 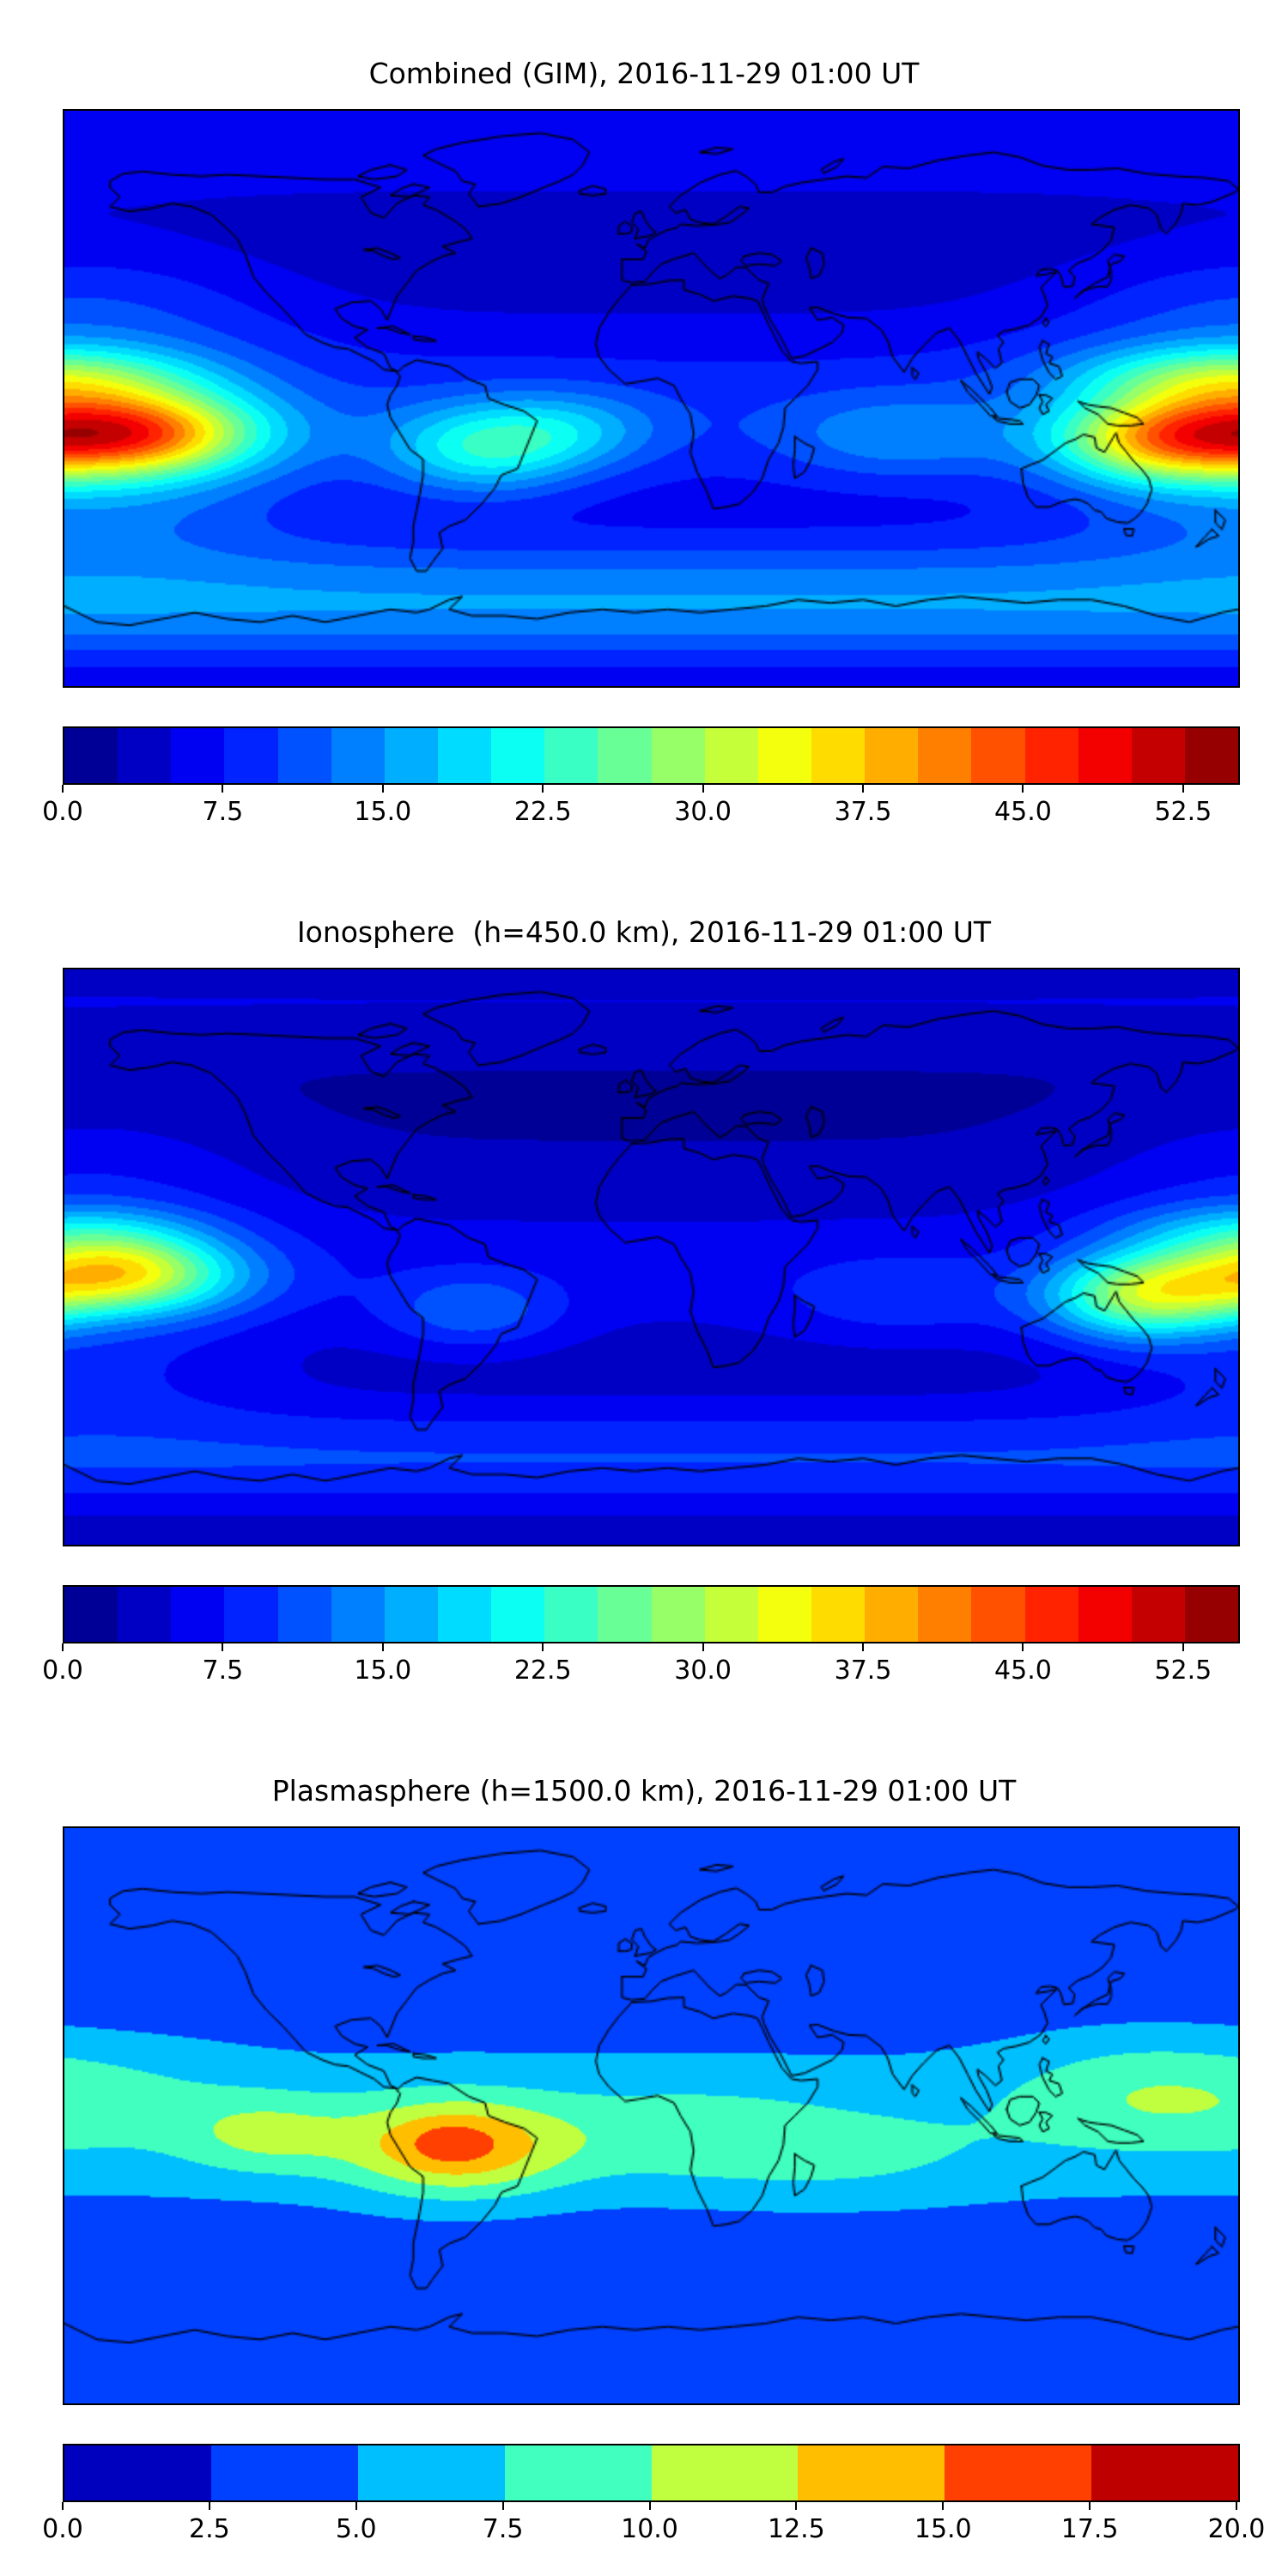 I want to click on colorbar-tick-label: 12.5, so click(x=796, y=2529).